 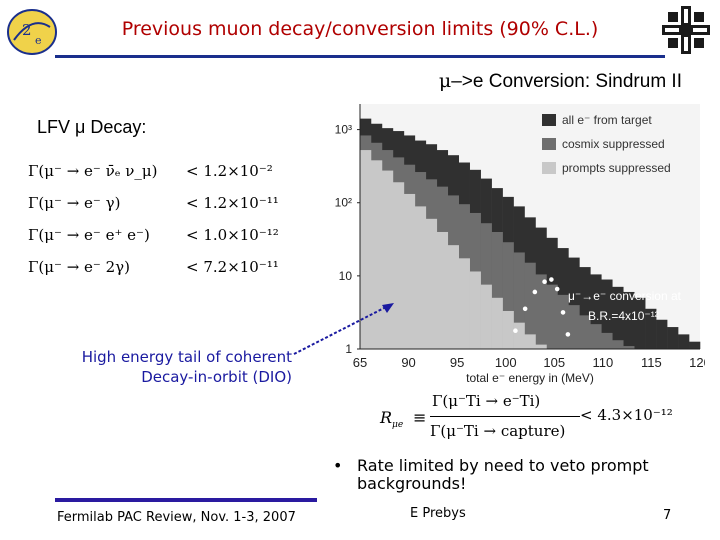 What do you see at coordinates (360, 362) in the screenshot?
I see `x-tick-label: 65` at bounding box center [360, 362].